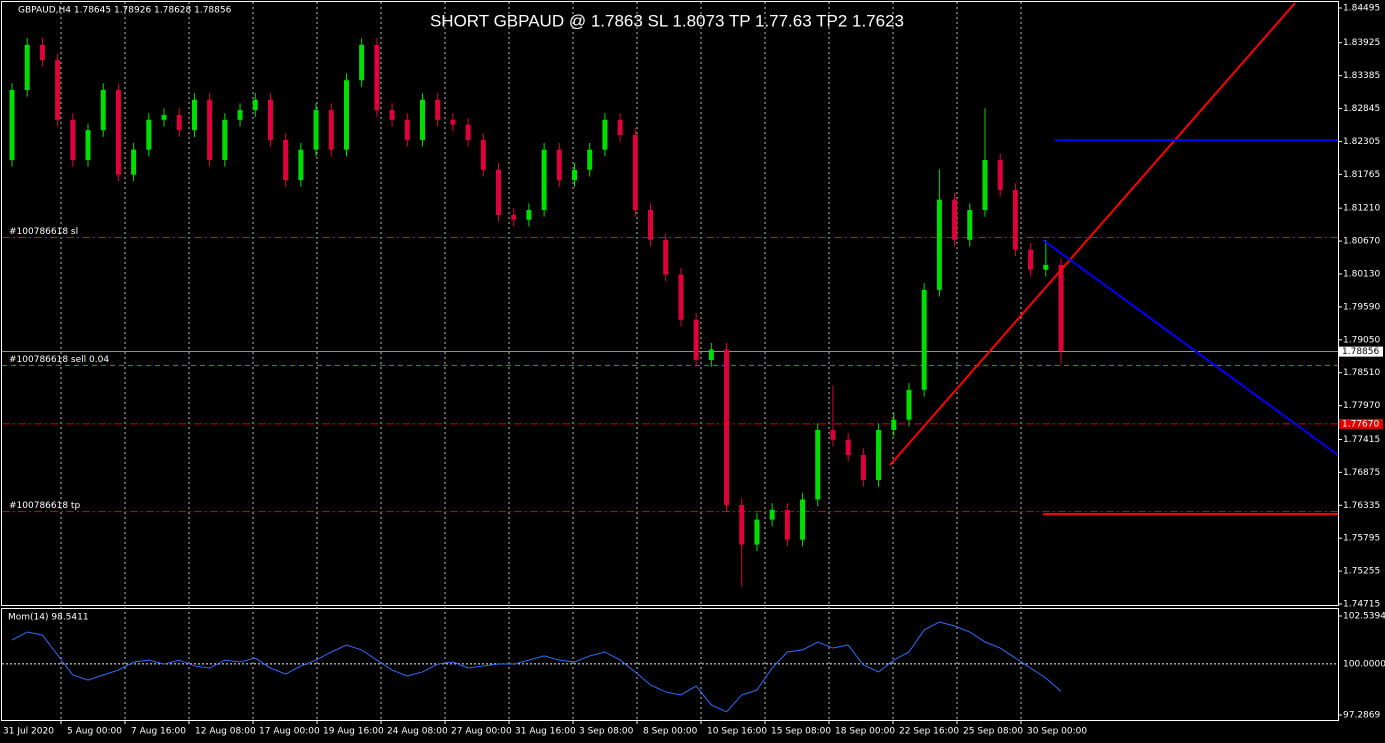 The image size is (1385, 743). What do you see at coordinates (929, 732) in the screenshot?
I see `x-tick-label: 22 Sep 16:00` at bounding box center [929, 732].